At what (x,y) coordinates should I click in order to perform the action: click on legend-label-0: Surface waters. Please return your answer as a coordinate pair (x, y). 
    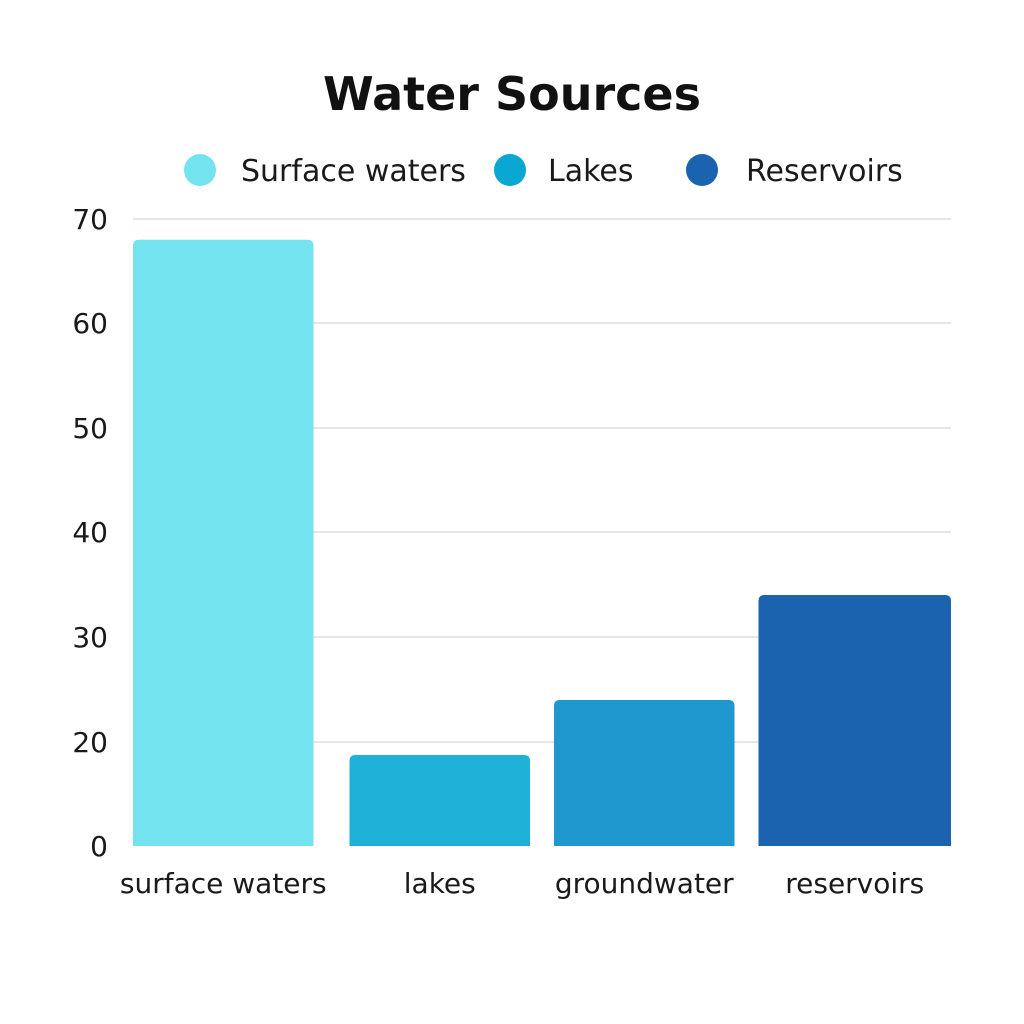
    Looking at the image, I should click on (353, 171).